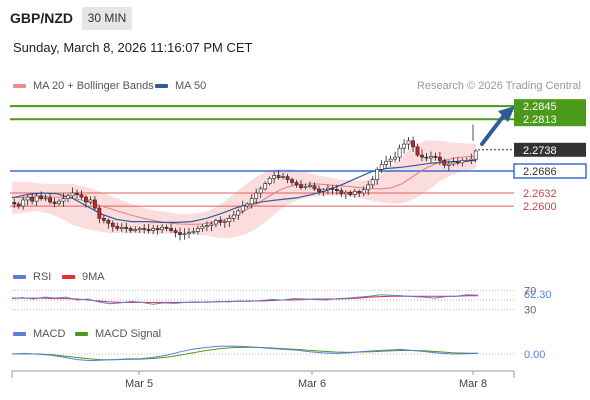  What do you see at coordinates (93, 277) in the screenshot?
I see `legend-9ma-label: 9MA` at bounding box center [93, 277].